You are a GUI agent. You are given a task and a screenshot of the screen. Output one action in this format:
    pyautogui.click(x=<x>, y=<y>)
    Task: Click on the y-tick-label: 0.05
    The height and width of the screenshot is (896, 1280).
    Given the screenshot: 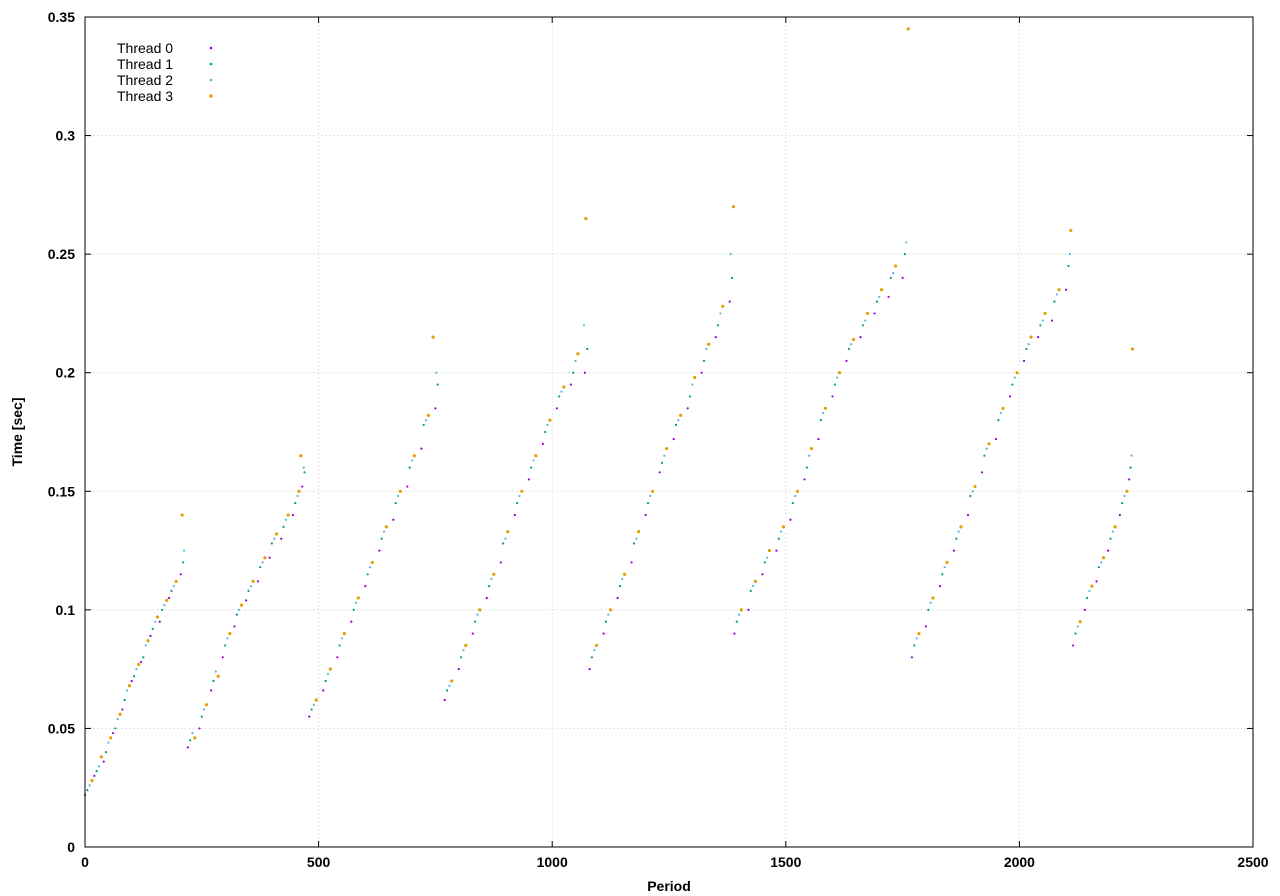 What is the action you would take?
    pyautogui.click(x=61, y=728)
    